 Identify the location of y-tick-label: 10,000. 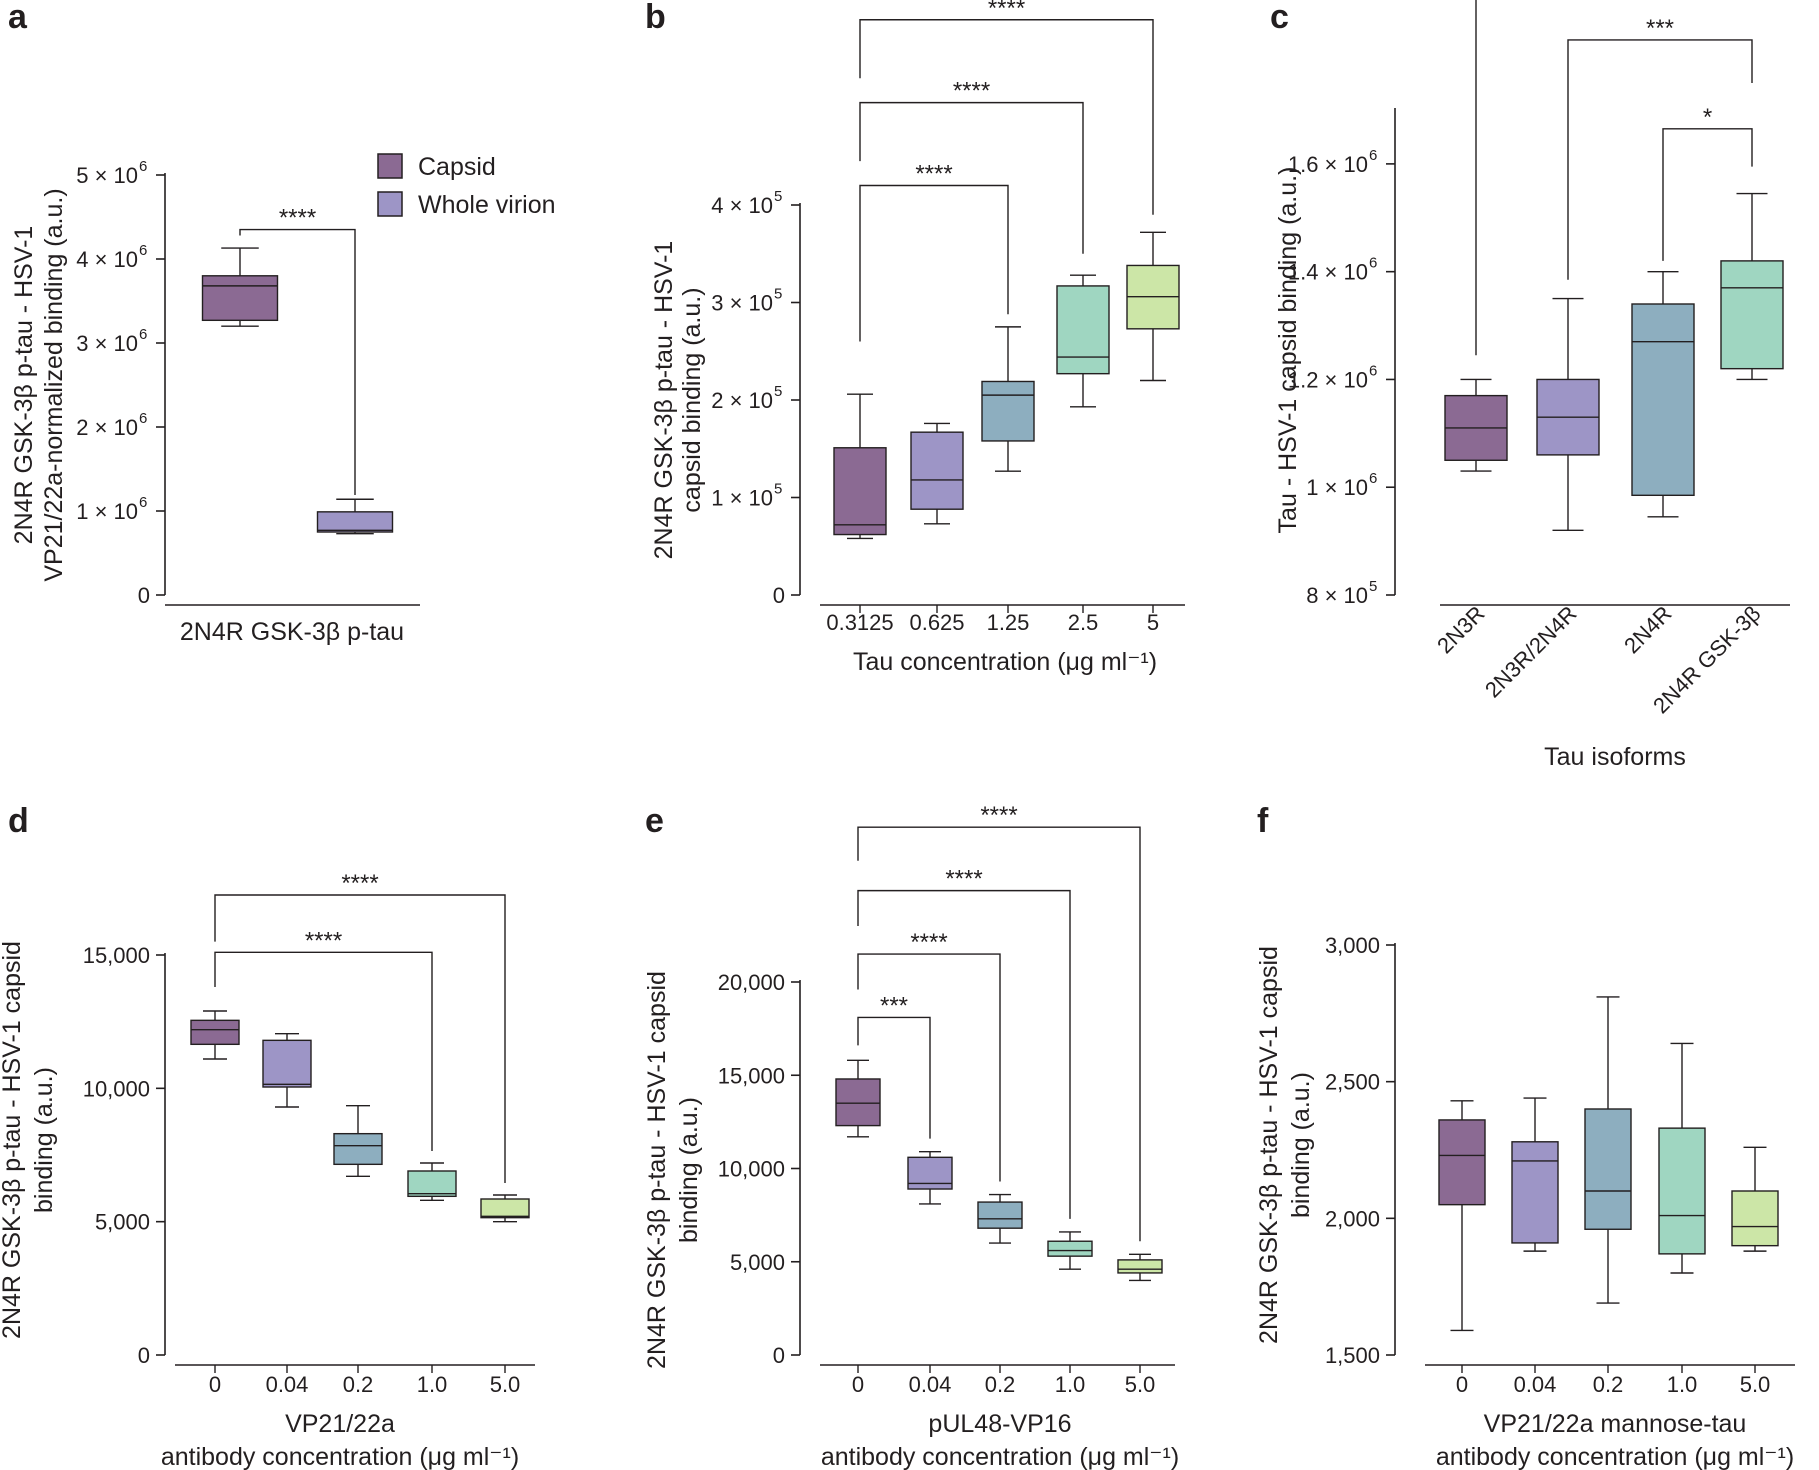
(751, 1169).